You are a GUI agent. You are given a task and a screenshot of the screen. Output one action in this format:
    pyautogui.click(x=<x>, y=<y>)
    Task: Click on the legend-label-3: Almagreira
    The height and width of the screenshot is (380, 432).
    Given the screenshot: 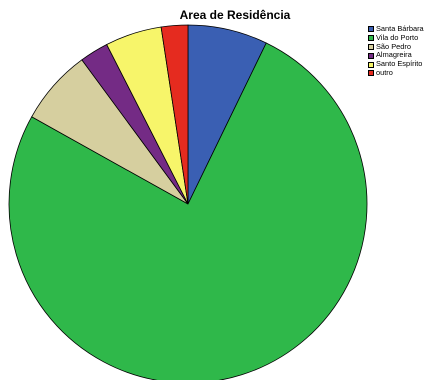 What is the action you would take?
    pyautogui.click(x=394, y=55)
    